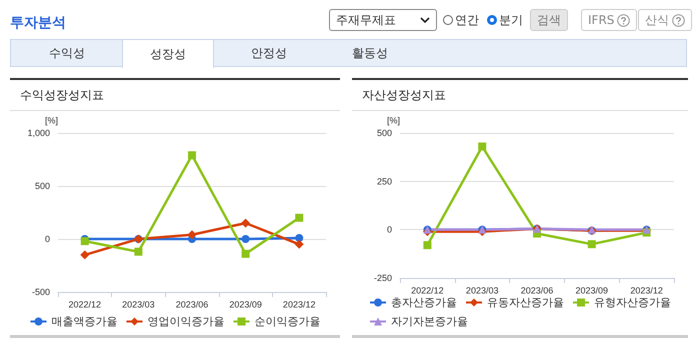 This screenshot has height=342, width=697. What do you see at coordinates (520, 95) in the screenshot?
I see `chart-title: 자산성장성지표` at bounding box center [520, 95].